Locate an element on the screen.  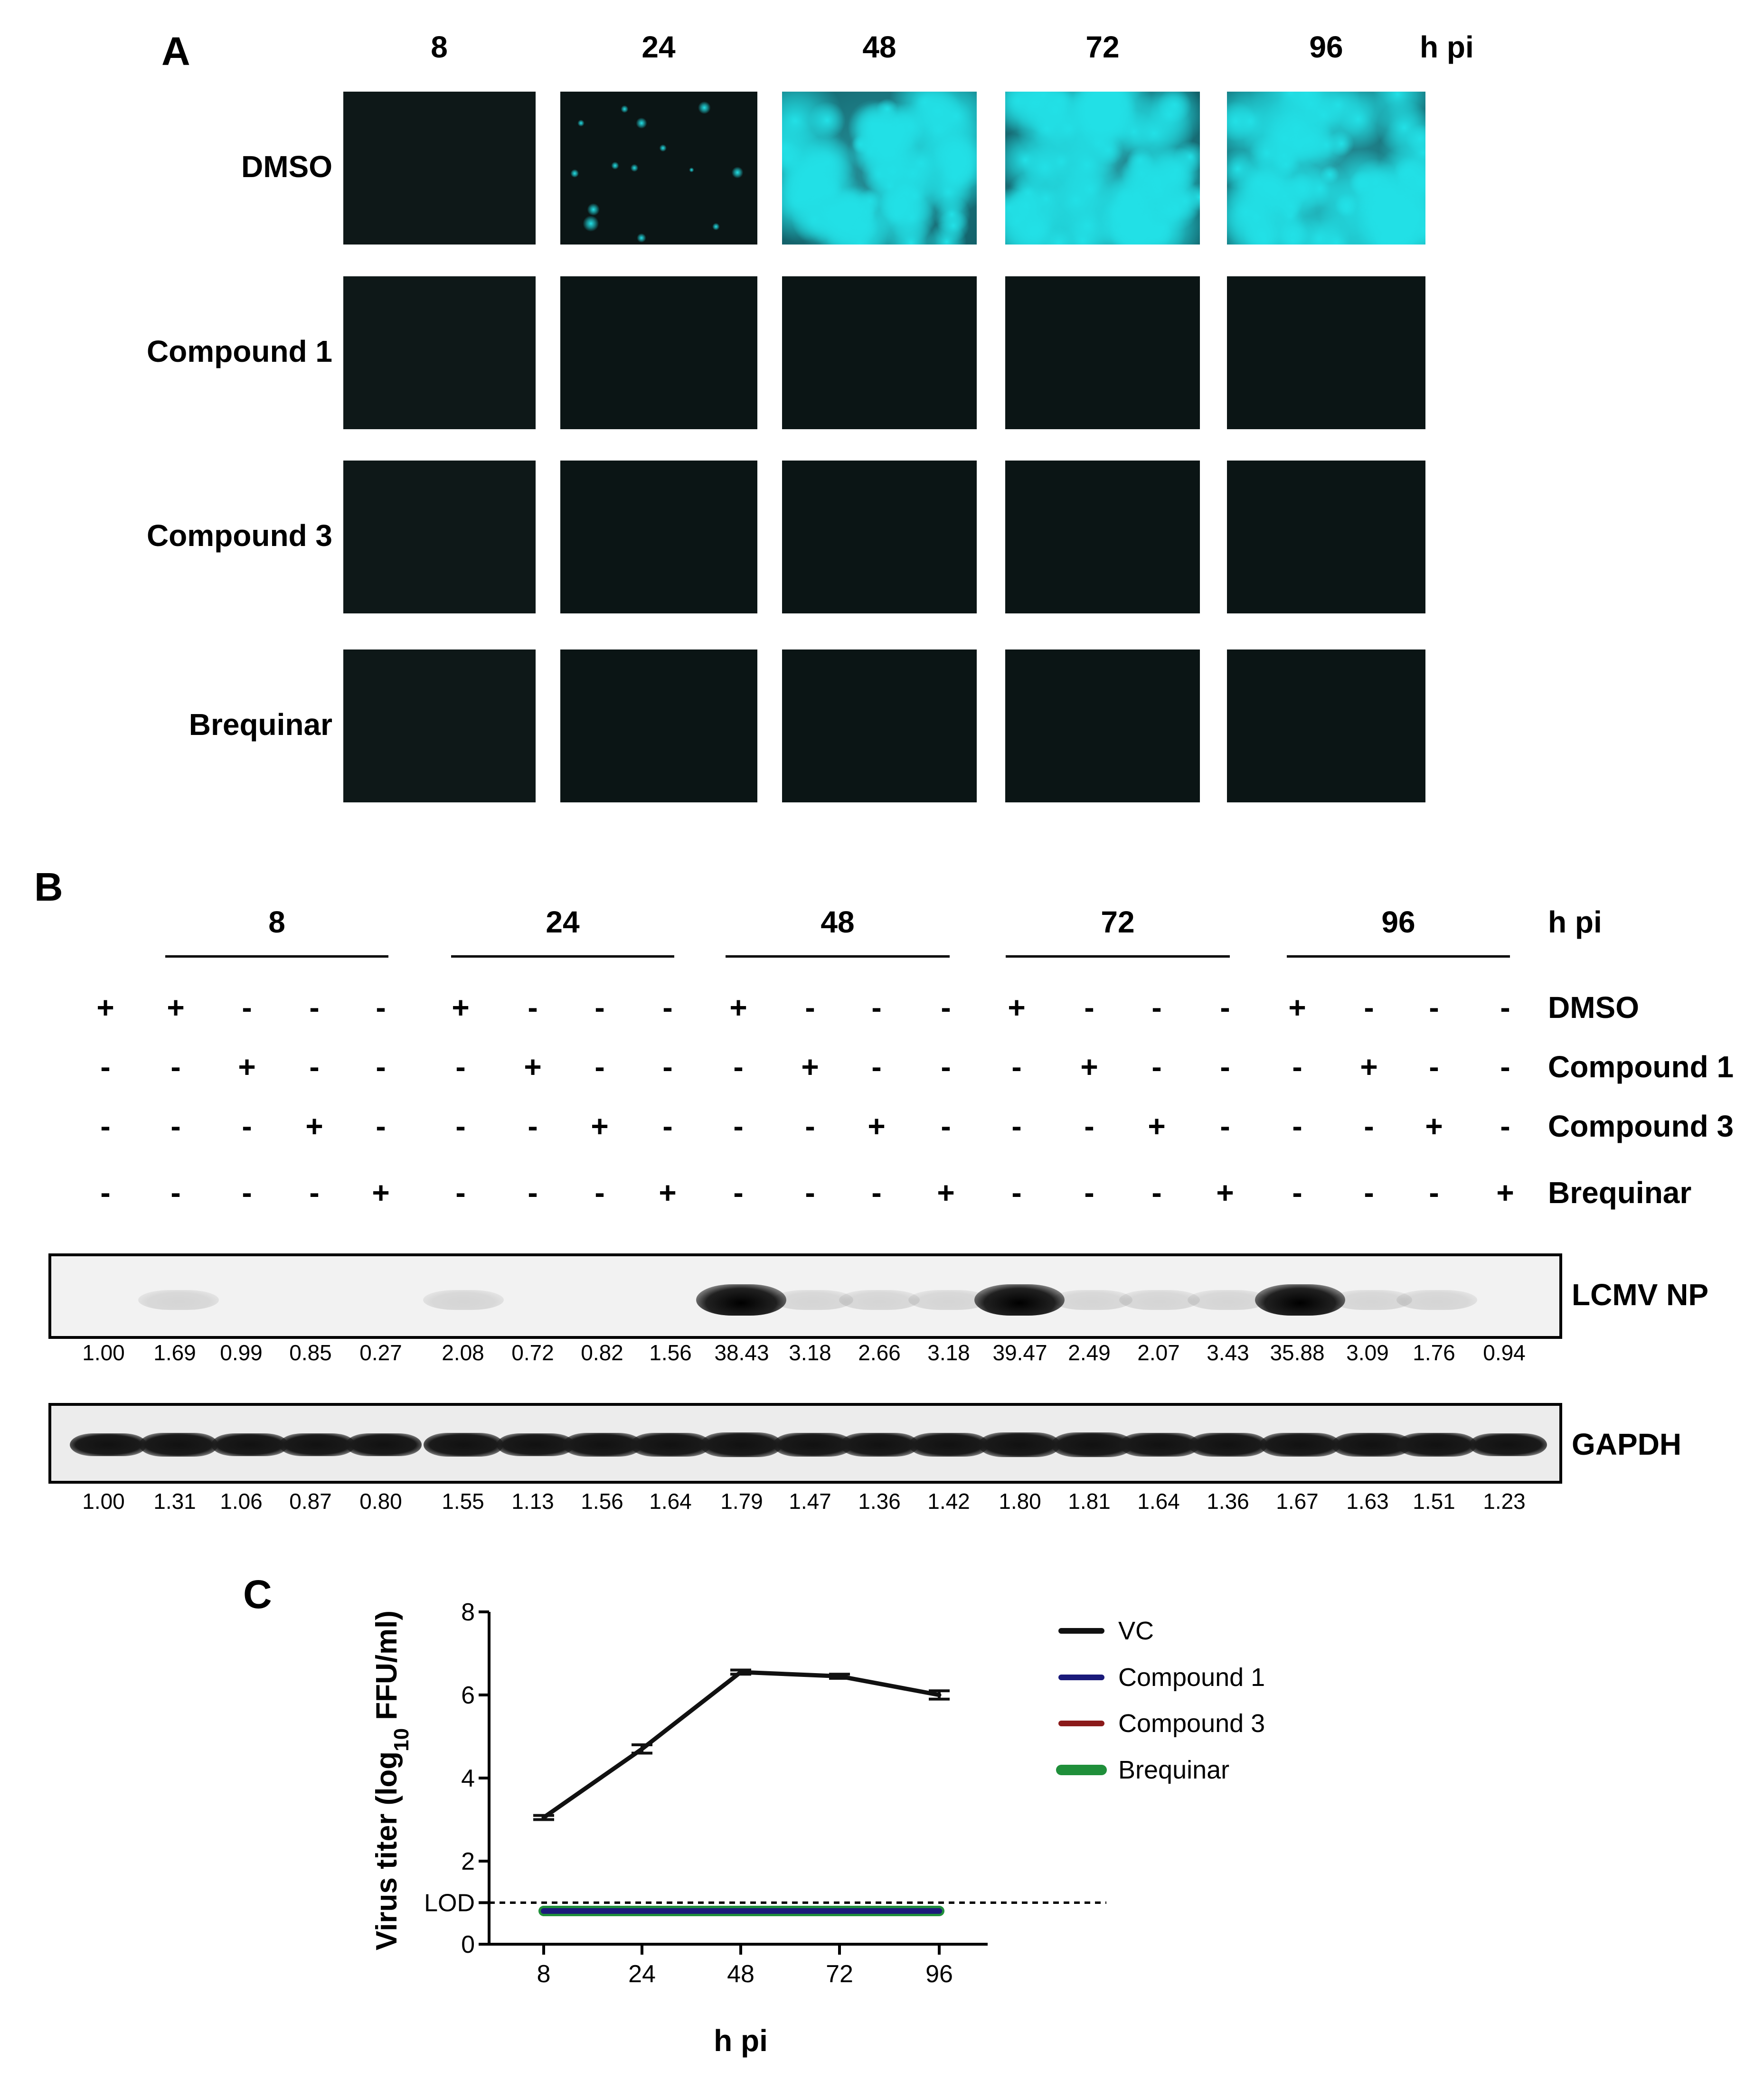
gapdh-value: 1.47 is located at coordinates (810, 1502).